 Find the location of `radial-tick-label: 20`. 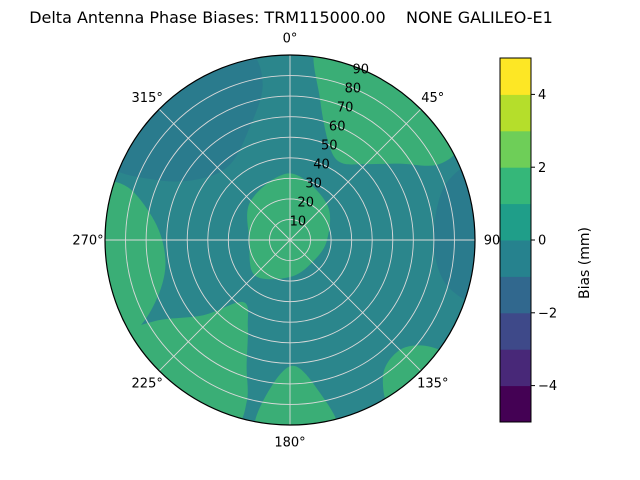

radial-tick-label: 20 is located at coordinates (305, 203).